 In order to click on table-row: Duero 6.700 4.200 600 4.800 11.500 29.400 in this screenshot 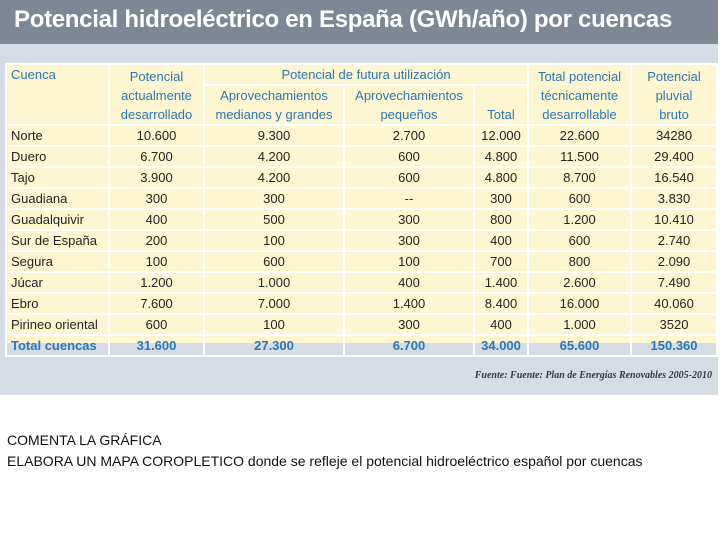, I will do `click(362, 156)`.